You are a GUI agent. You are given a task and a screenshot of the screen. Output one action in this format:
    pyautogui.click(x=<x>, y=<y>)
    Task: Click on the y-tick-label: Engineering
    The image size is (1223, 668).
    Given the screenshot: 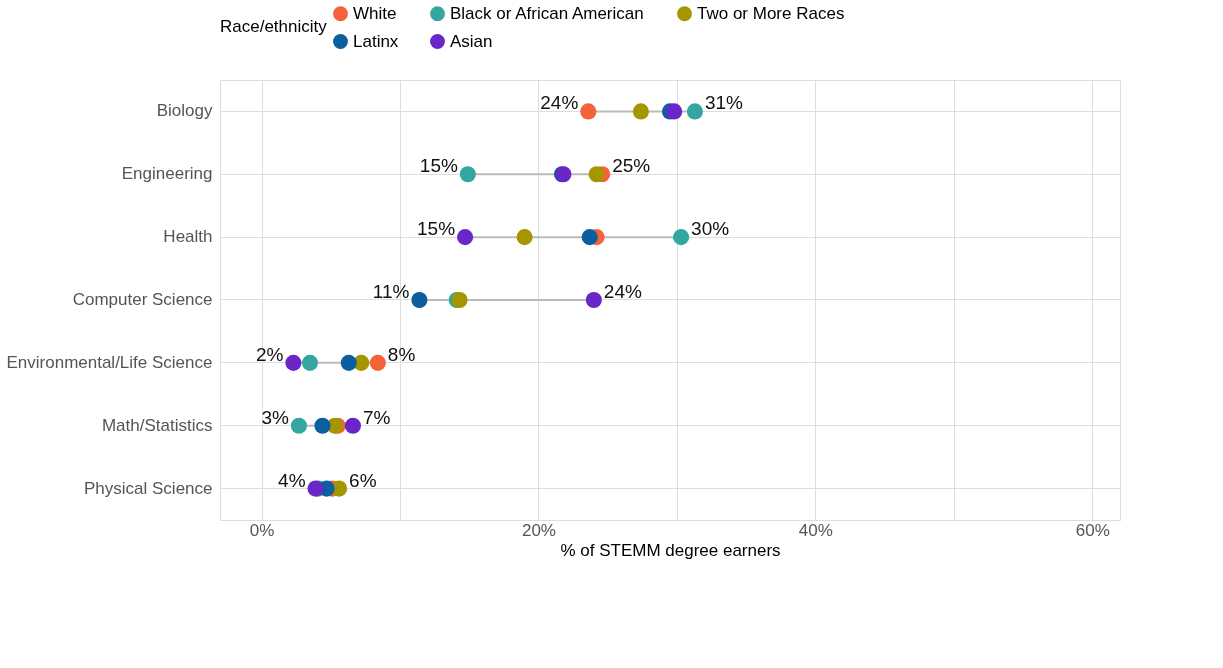 What is the action you would take?
    pyautogui.click(x=167, y=174)
    